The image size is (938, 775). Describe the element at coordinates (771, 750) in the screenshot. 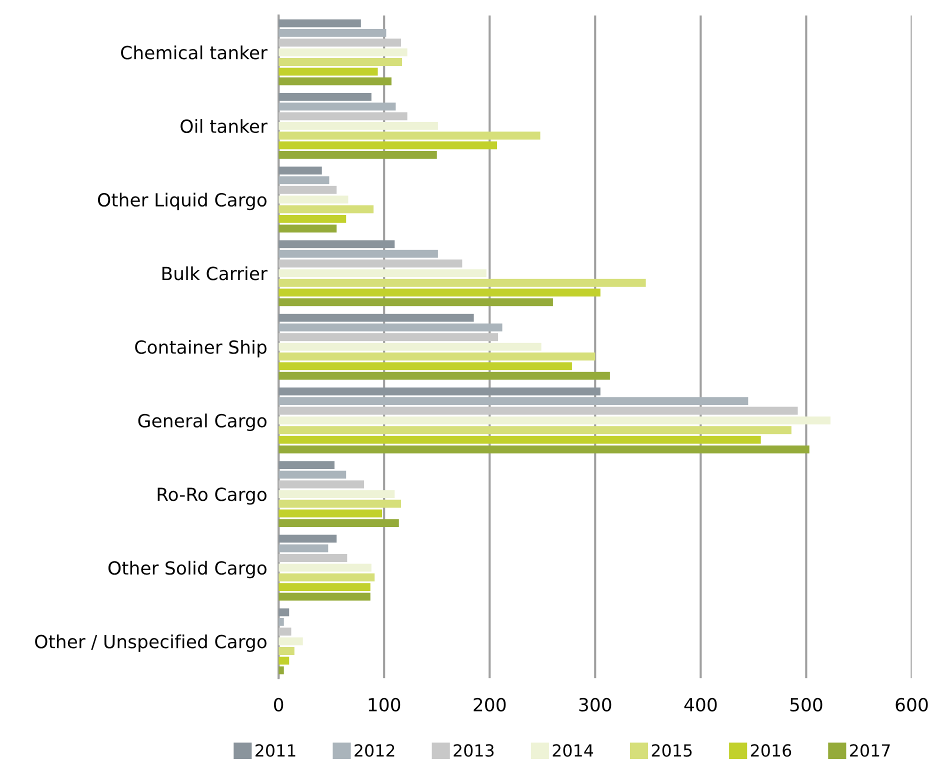

I see `legend-label: 2016` at that location.